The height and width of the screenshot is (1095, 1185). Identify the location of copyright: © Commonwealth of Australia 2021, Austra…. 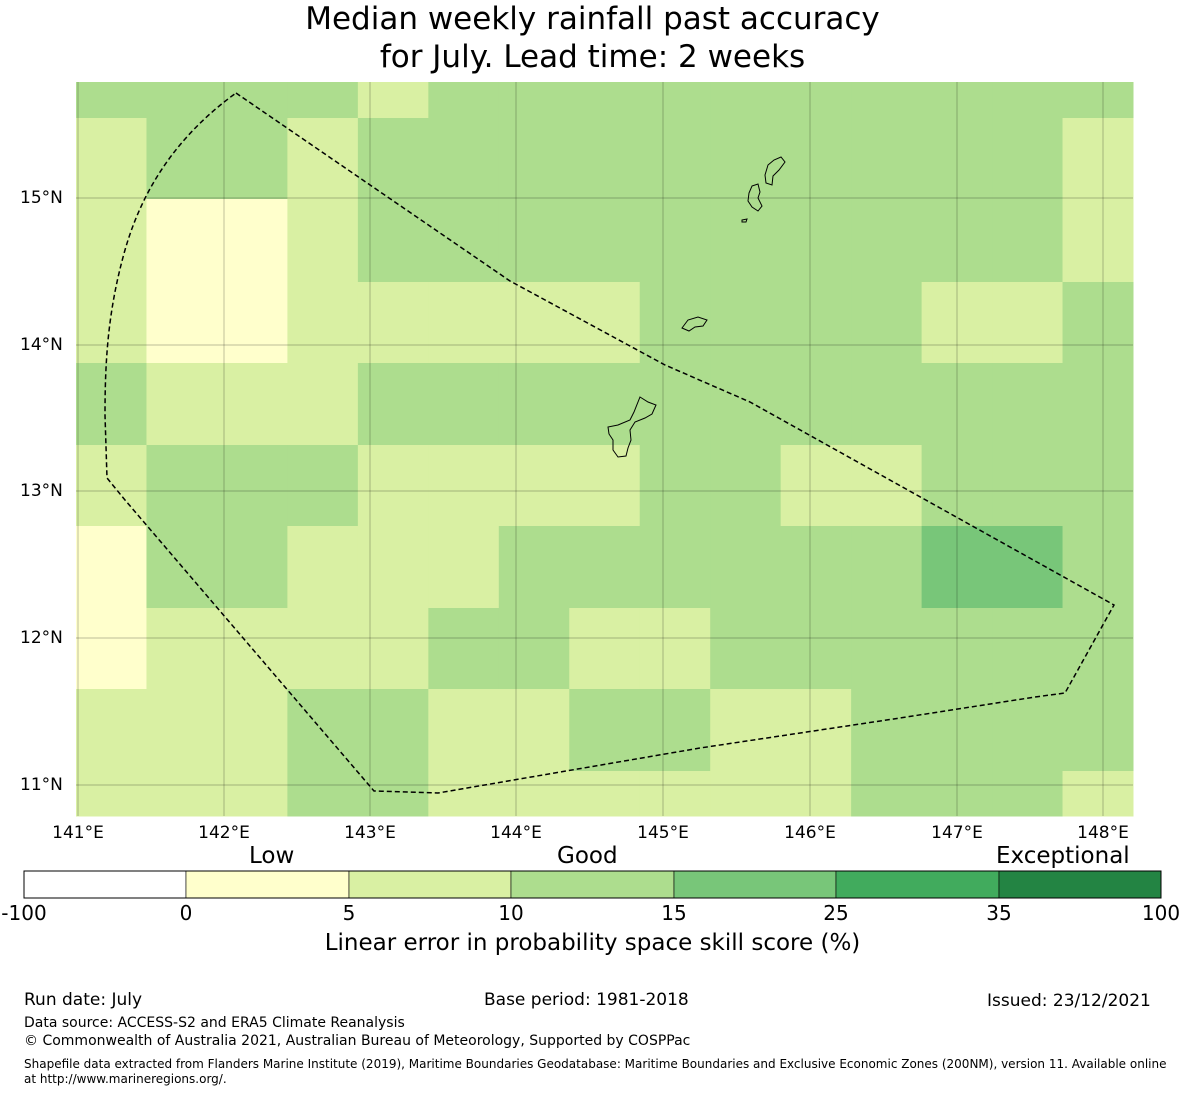
(357, 1041).